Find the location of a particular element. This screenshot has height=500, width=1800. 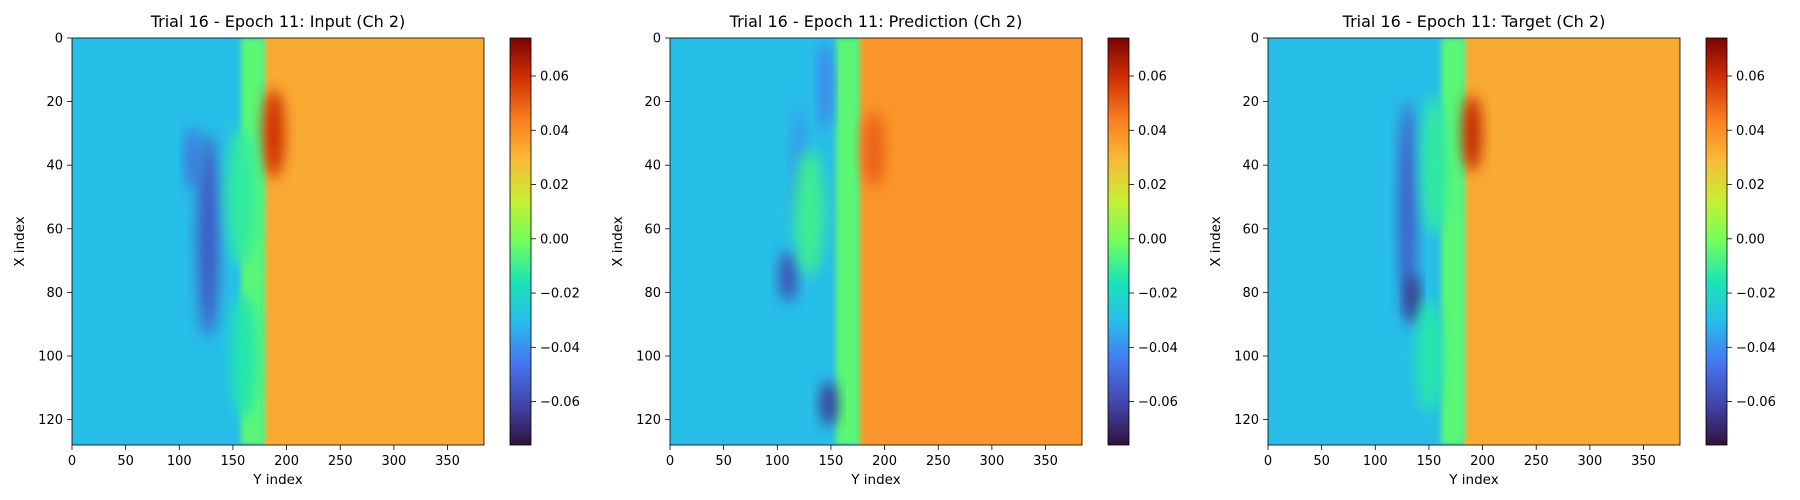

x-tick-label: 250 is located at coordinates (1536, 461).